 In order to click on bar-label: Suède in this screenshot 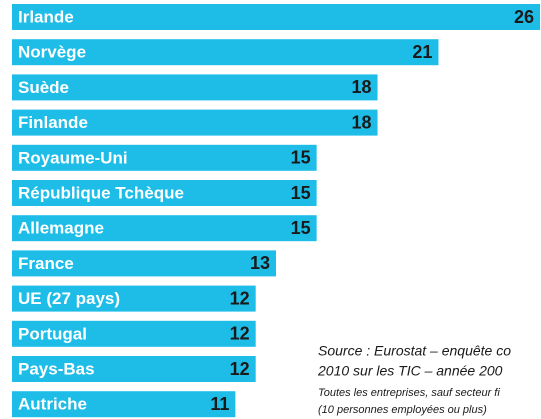, I will do `click(43, 87)`.